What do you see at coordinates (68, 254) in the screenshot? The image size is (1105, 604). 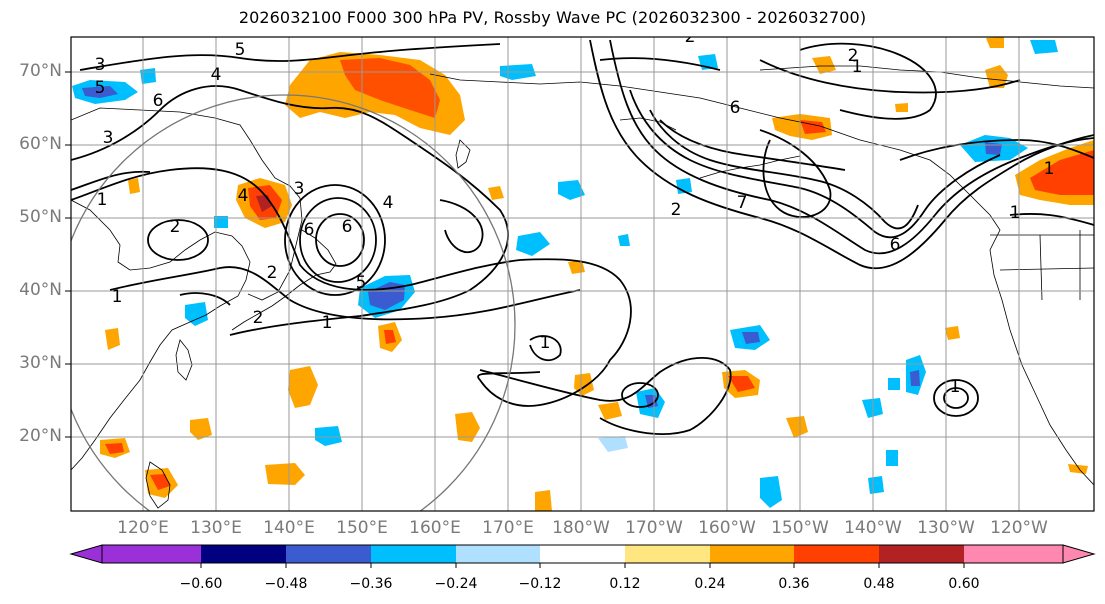 I see `axis-ticks` at bounding box center [68, 254].